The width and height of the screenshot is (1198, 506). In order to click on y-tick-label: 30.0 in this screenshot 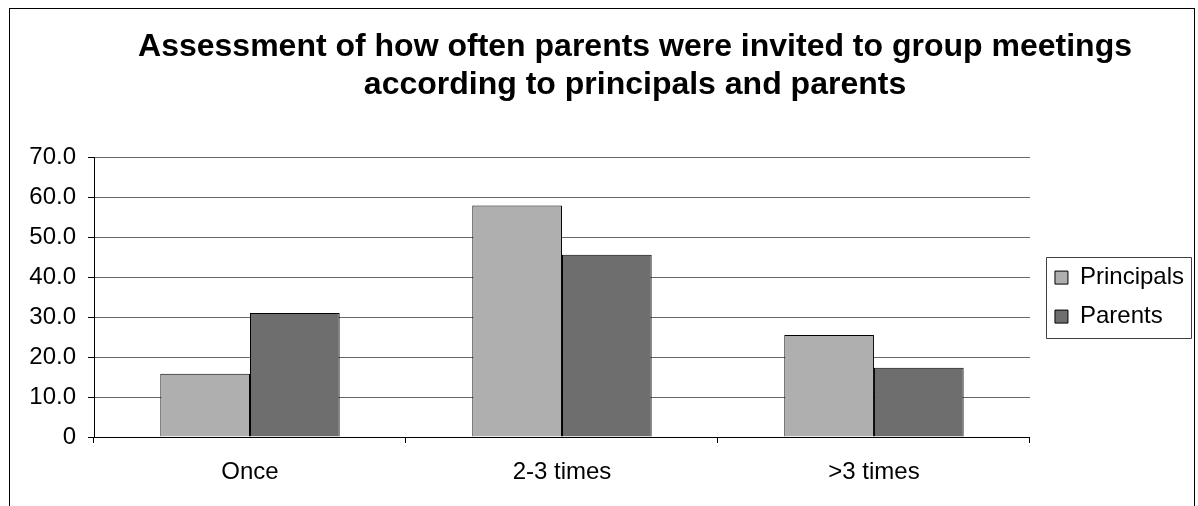, I will do `click(52, 315)`.